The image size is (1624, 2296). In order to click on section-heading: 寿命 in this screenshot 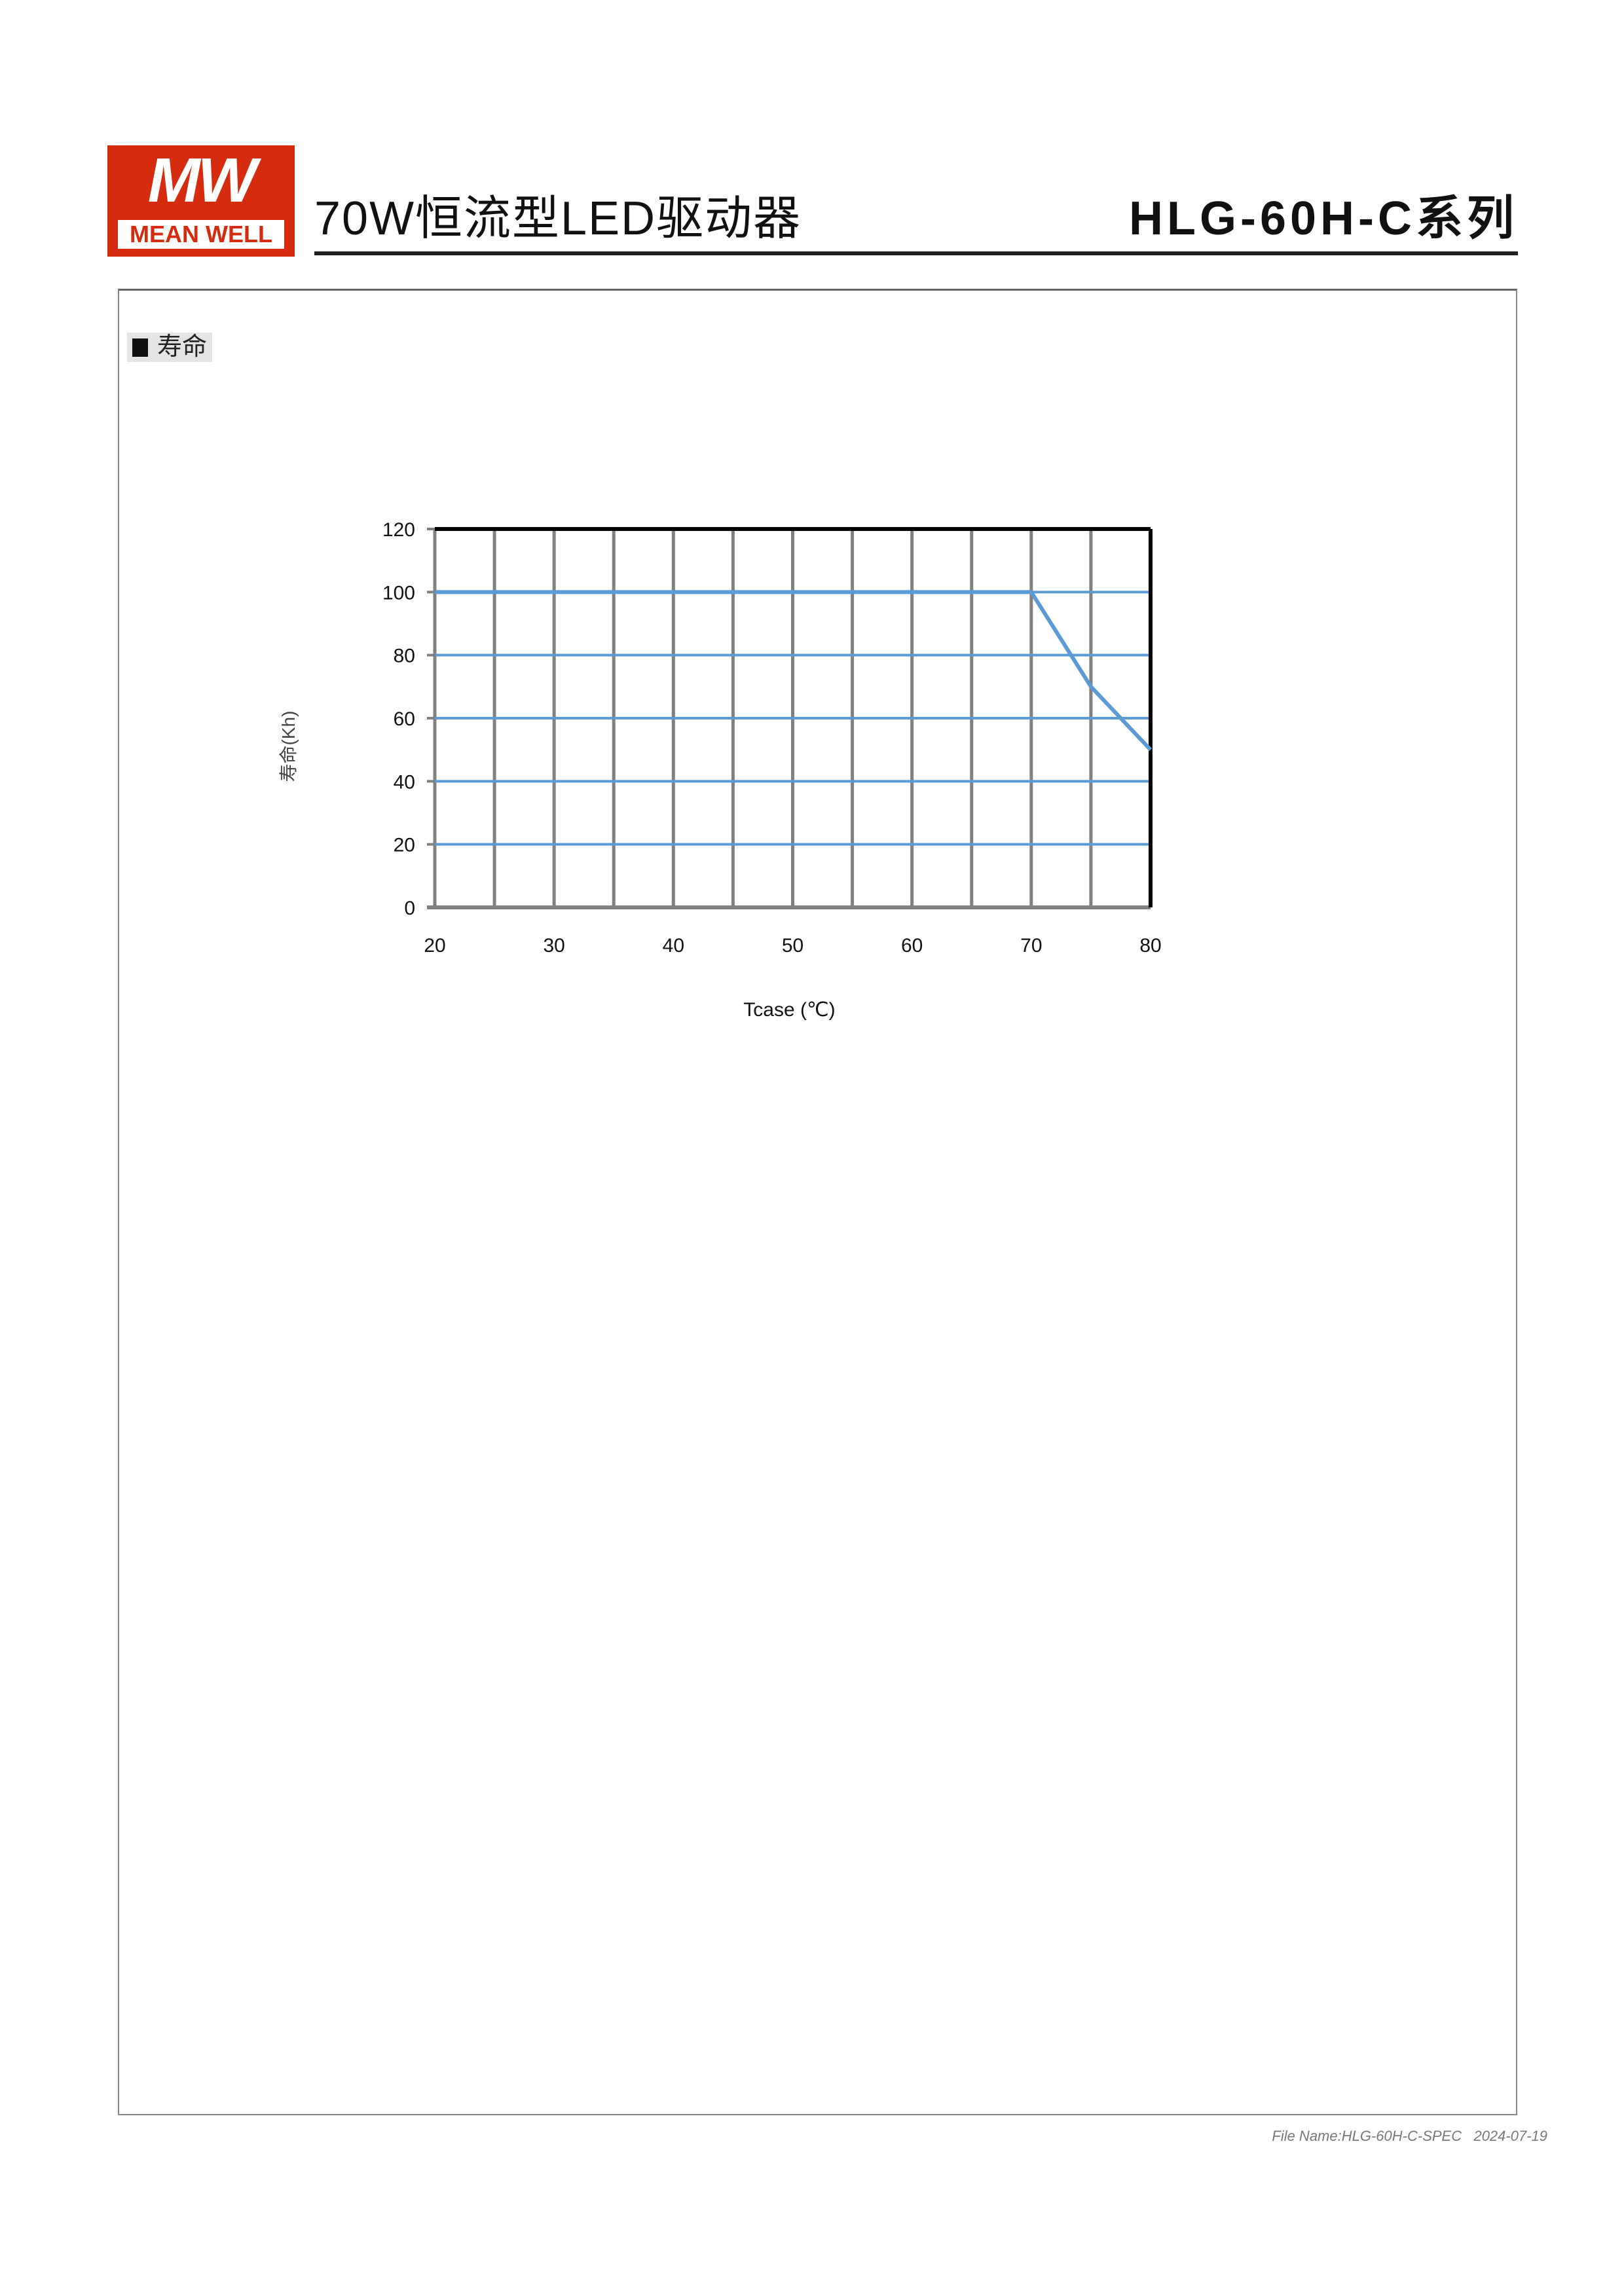, I will do `click(170, 347)`.